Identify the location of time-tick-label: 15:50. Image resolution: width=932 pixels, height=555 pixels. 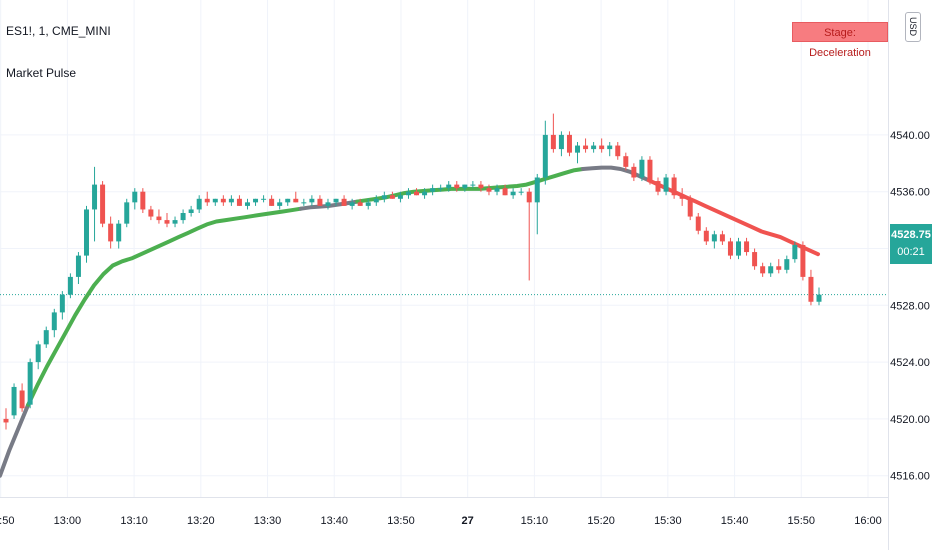
(802, 521).